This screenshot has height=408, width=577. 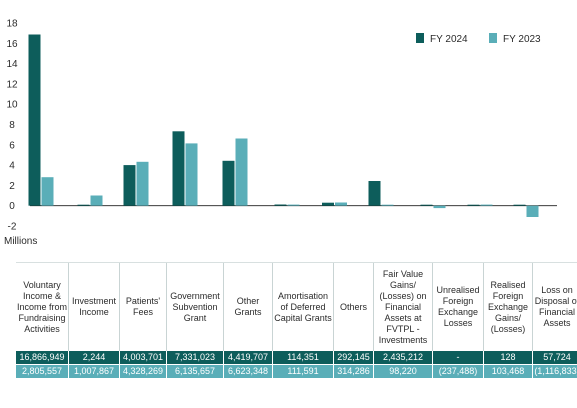 I want to click on y-tick-label: 6, so click(x=12, y=145).